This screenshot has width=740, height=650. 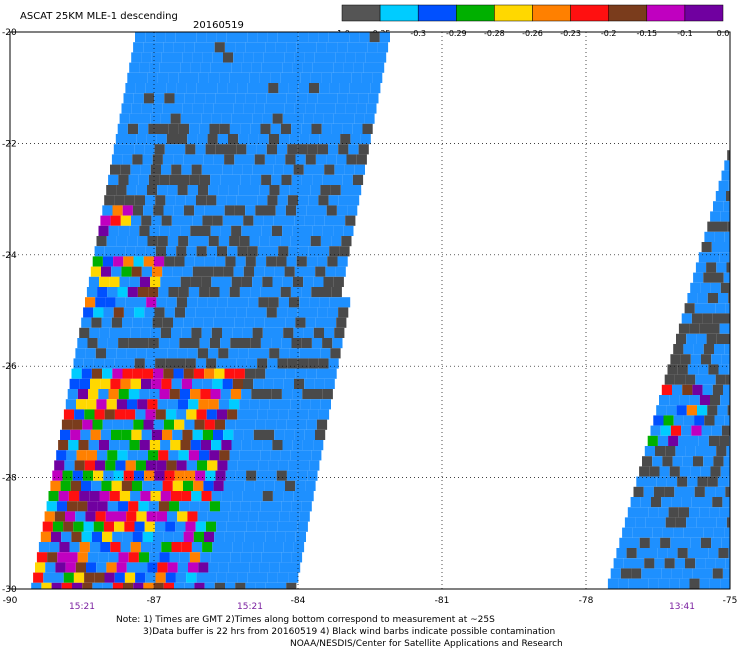 I want to click on longitude-tick-label: -78, so click(x=586, y=601).